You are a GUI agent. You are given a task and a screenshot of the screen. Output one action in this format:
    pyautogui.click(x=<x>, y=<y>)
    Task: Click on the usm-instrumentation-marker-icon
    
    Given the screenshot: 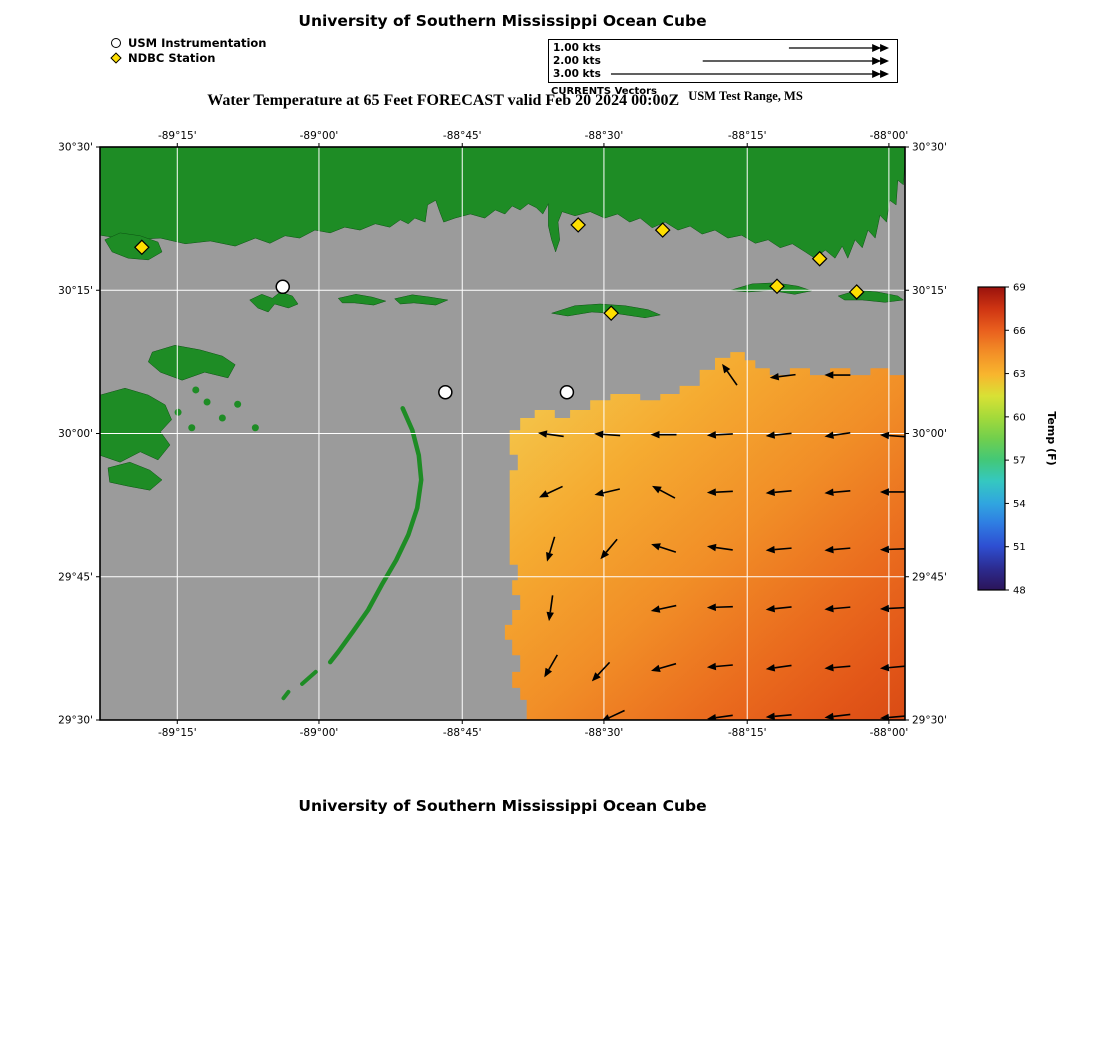 What is the action you would take?
    pyautogui.click(x=116, y=42)
    